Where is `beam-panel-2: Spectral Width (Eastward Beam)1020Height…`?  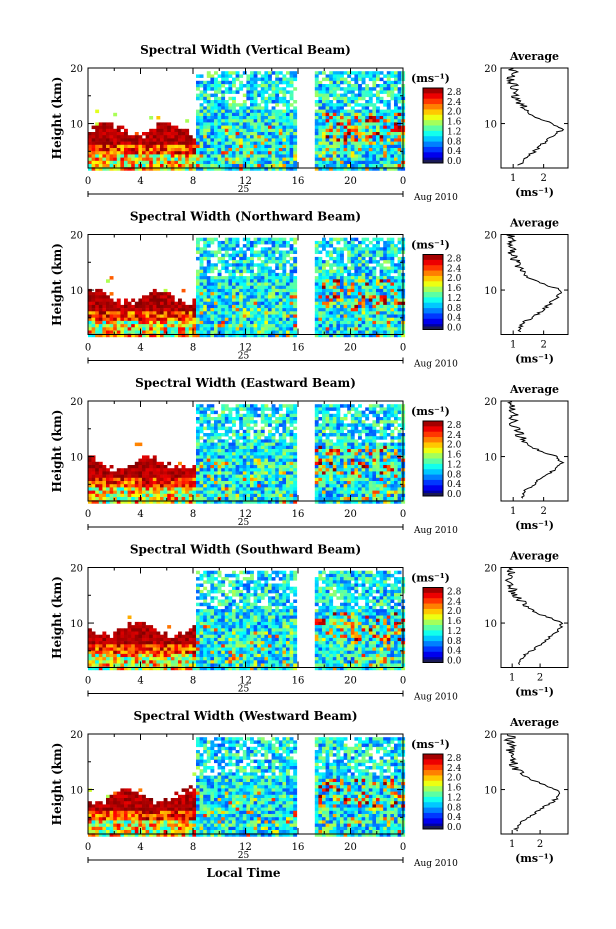
beam-panel-2: Spectral Width (Eastward Beam)1020Height… is located at coordinates (309, 456).